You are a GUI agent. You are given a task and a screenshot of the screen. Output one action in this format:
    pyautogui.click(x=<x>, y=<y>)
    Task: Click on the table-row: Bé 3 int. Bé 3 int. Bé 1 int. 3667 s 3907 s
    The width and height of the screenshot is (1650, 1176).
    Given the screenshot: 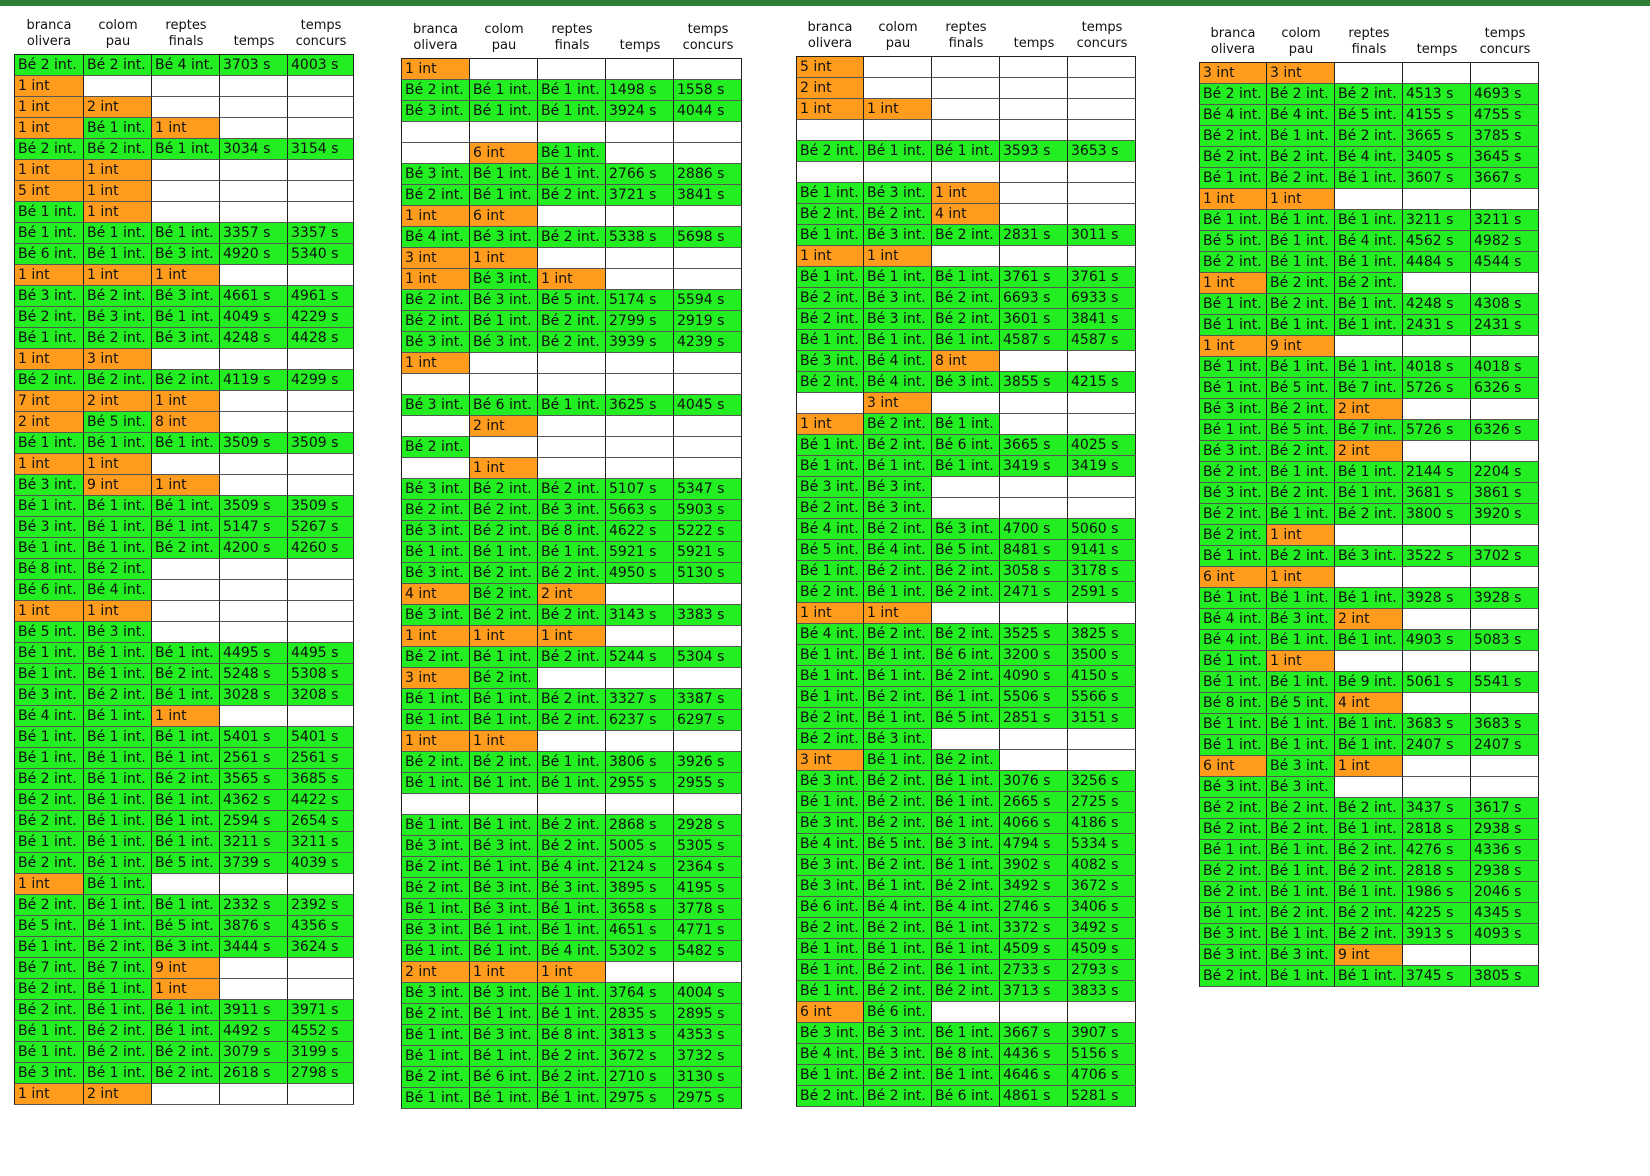 What is the action you would take?
    pyautogui.click(x=966, y=1033)
    